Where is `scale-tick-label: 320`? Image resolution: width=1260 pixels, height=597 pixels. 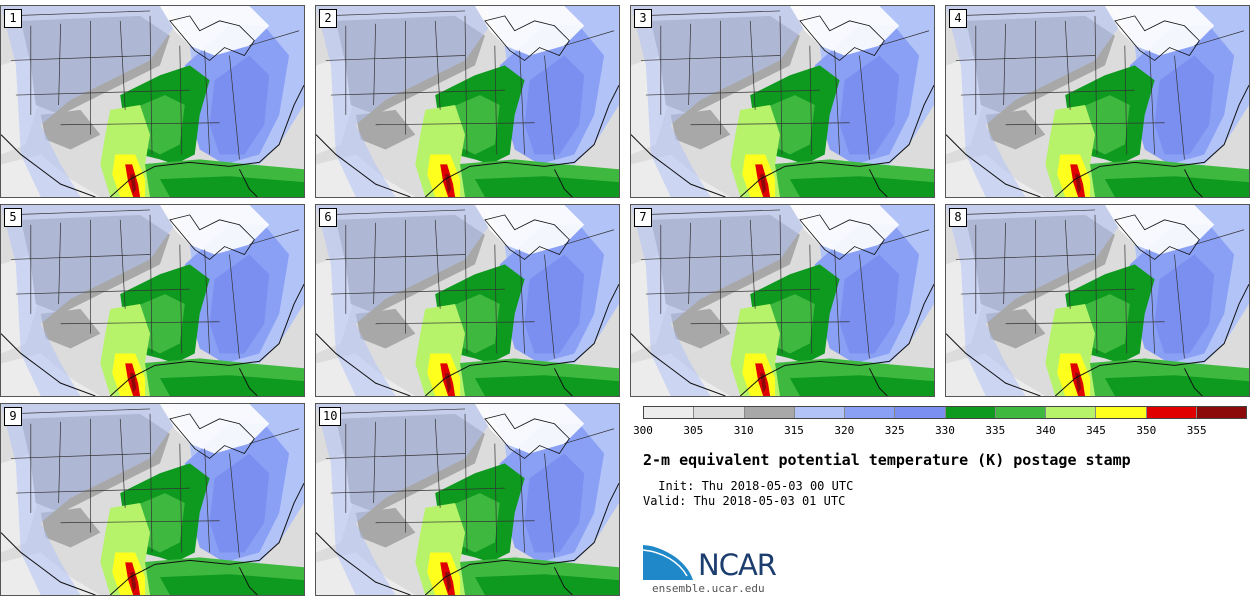
scale-tick-label: 320 is located at coordinates (844, 430).